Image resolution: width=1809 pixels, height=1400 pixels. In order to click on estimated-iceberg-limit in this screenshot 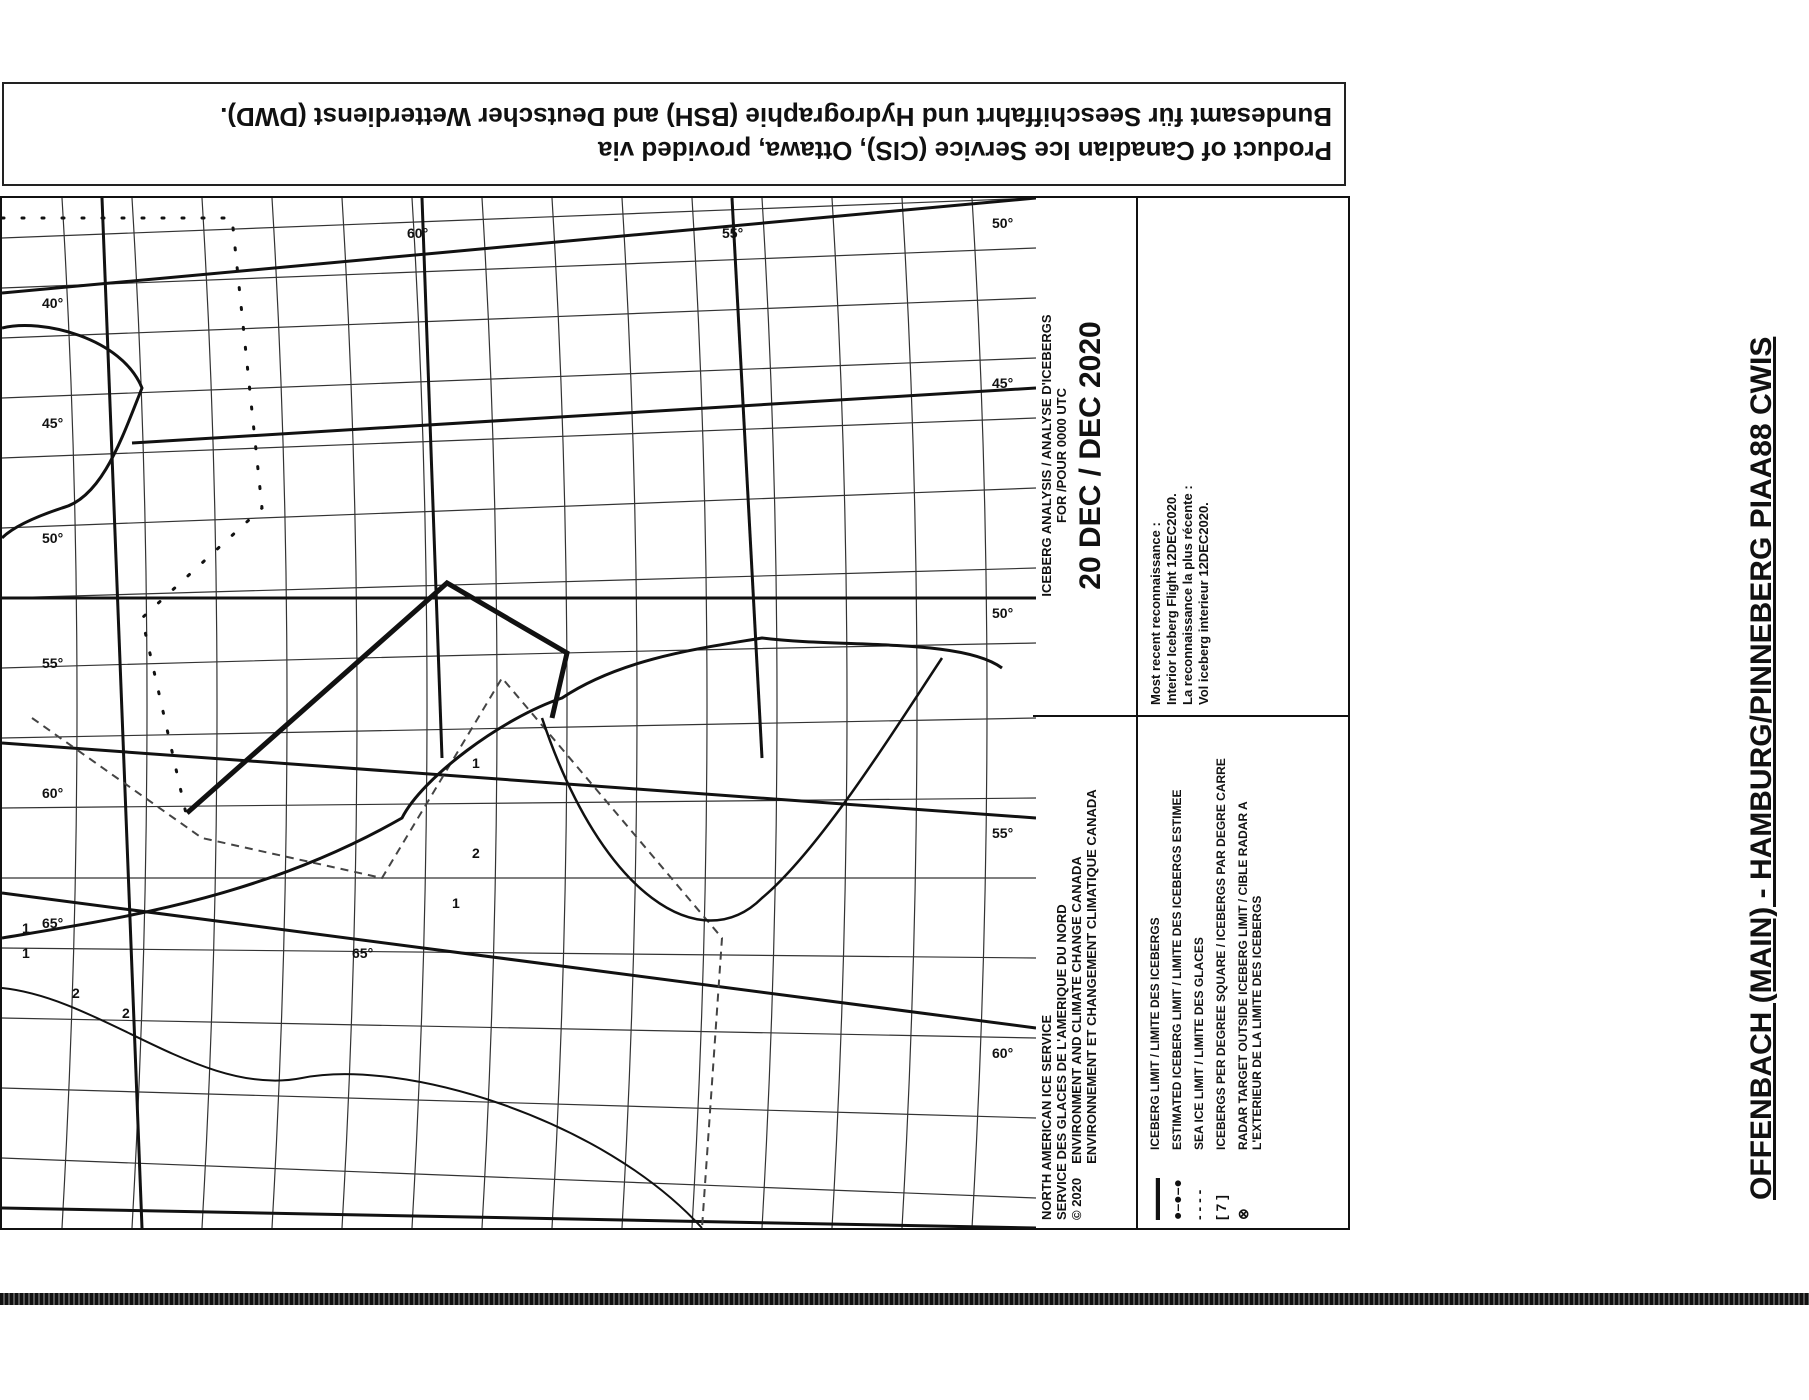, I will do `click(133, 518)`.